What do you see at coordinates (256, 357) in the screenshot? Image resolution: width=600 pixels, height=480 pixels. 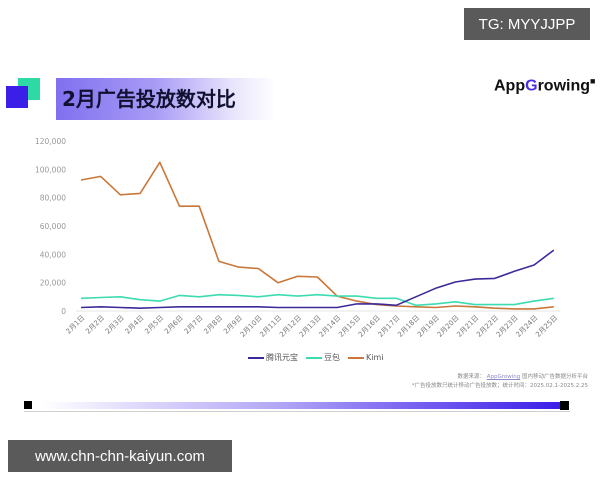 I see `legend-swatch-tencent` at bounding box center [256, 357].